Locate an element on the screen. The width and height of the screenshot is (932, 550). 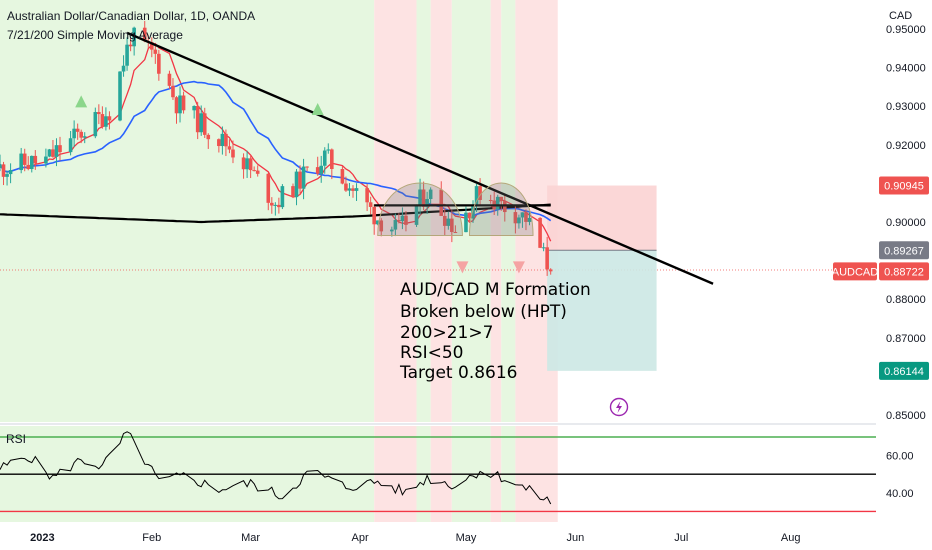
left-top-arc is located at coordinates (420, 209).